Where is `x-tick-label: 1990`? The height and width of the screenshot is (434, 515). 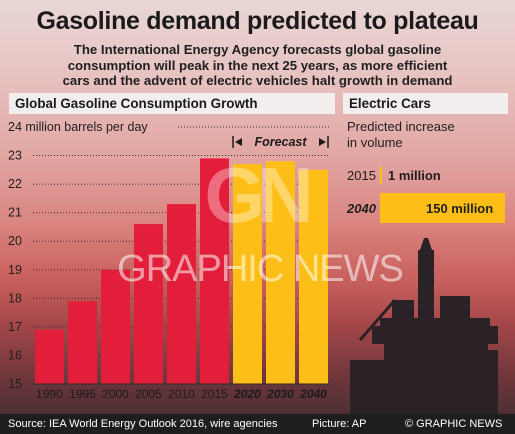
x-tick-label: 1990 is located at coordinates (49, 394).